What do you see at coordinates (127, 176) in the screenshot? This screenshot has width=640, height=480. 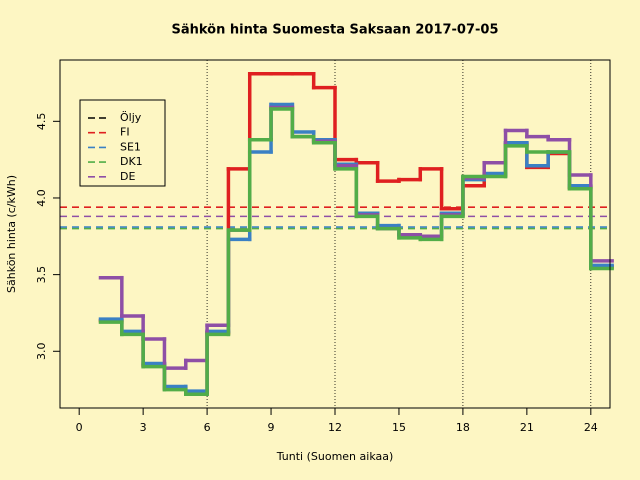 I see `legend-label: DE` at bounding box center [127, 176].